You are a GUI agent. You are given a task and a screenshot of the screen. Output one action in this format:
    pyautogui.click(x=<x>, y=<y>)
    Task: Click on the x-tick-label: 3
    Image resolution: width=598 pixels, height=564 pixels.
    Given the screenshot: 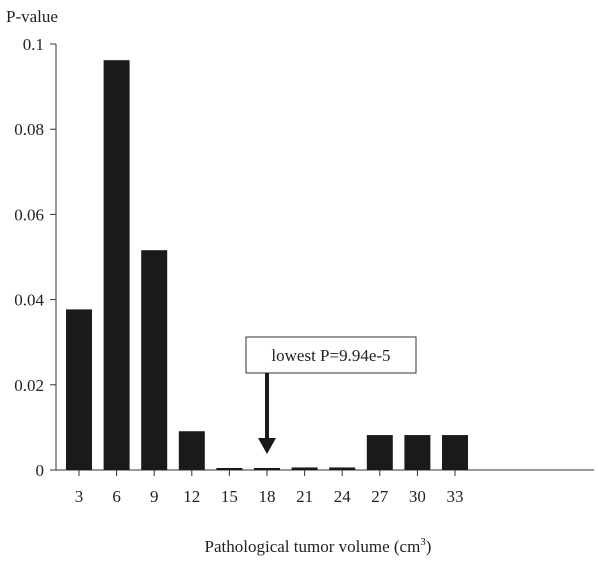 What is the action you would take?
    pyautogui.click(x=79, y=496)
    